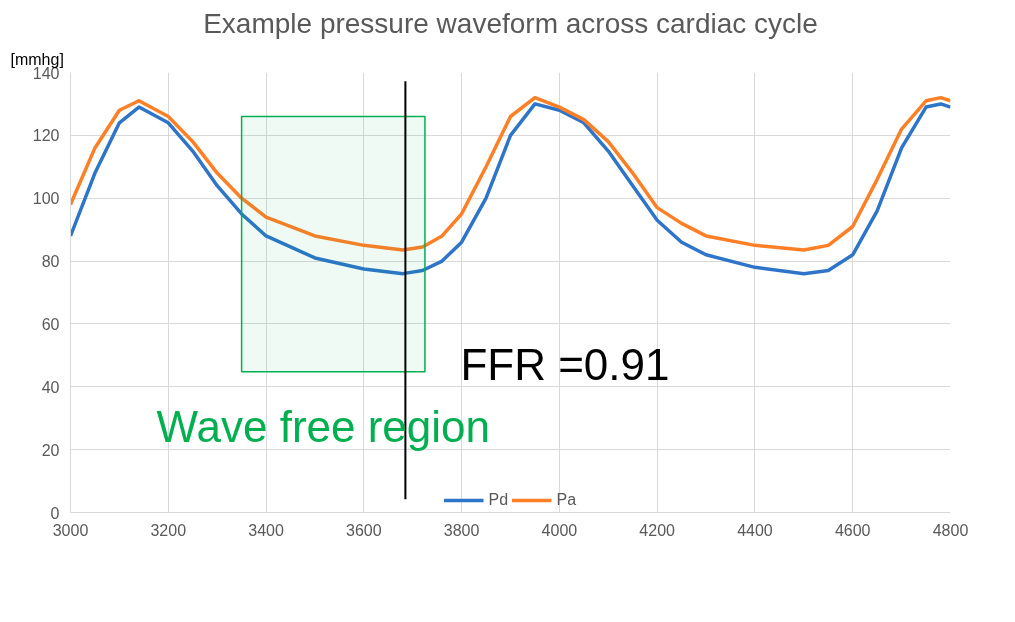 Image resolution: width=1015 pixels, height=622 pixels. Describe the element at coordinates (364, 530) in the screenshot. I see `x-tick-label: 3600` at that location.